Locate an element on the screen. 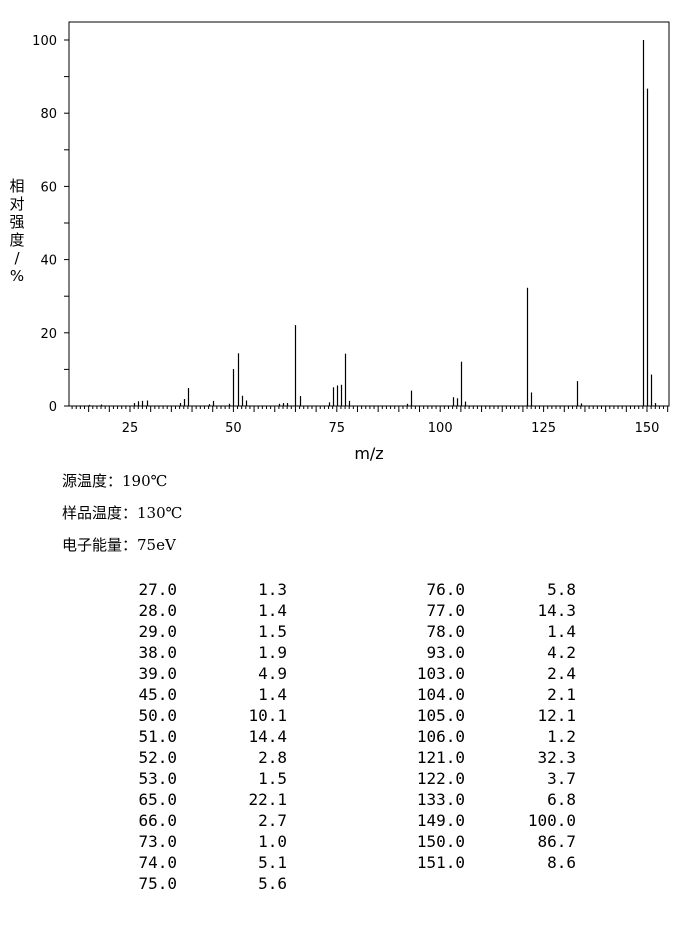 The width and height of the screenshot is (681, 935). x-tick-label: 75 is located at coordinates (337, 428).